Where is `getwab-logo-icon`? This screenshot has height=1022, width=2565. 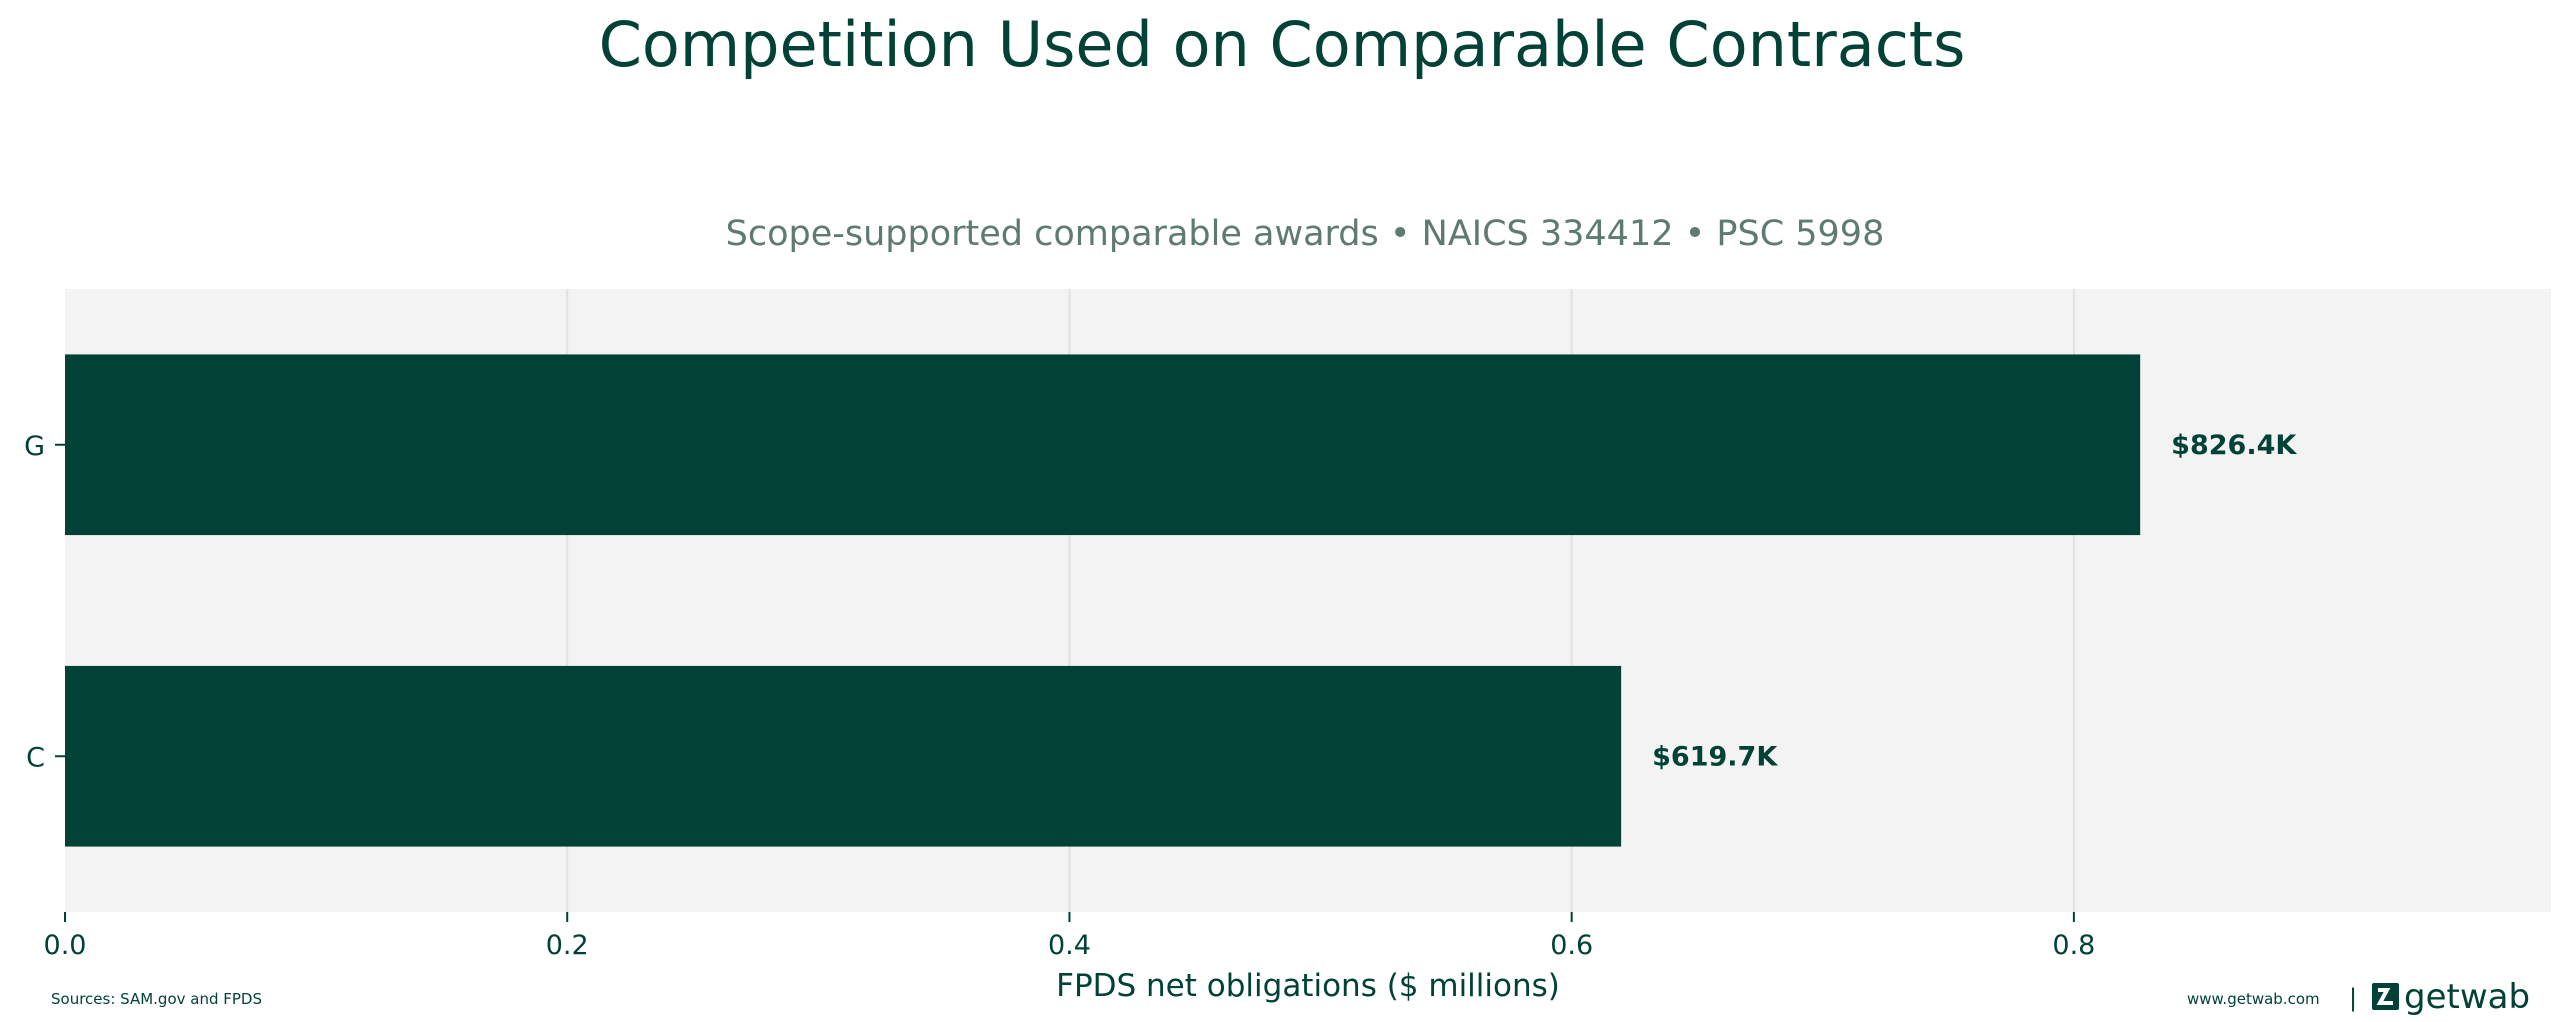
getwab-logo-icon is located at coordinates (2385, 996).